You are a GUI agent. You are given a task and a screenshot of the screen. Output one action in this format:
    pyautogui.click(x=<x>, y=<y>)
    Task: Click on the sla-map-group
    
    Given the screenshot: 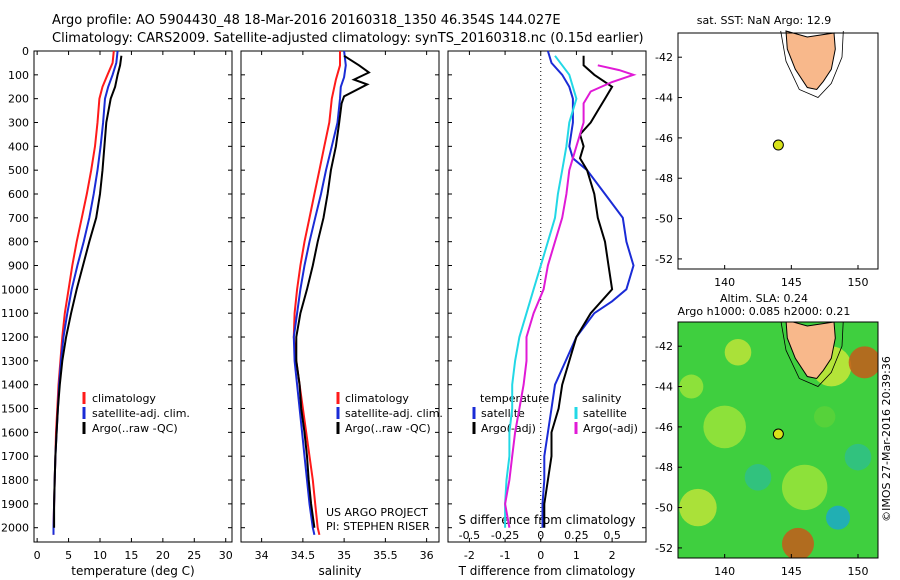 What is the action you would take?
    pyautogui.click(x=778, y=440)
    